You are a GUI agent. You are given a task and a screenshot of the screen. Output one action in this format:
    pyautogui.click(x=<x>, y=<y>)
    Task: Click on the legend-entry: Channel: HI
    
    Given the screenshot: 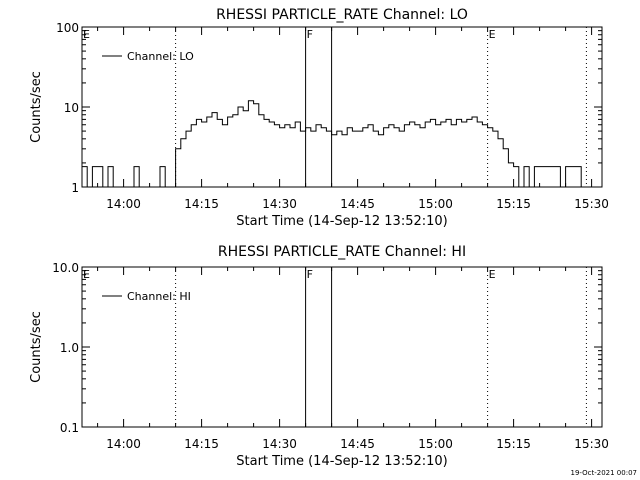 What is the action you would take?
    pyautogui.click(x=159, y=296)
    